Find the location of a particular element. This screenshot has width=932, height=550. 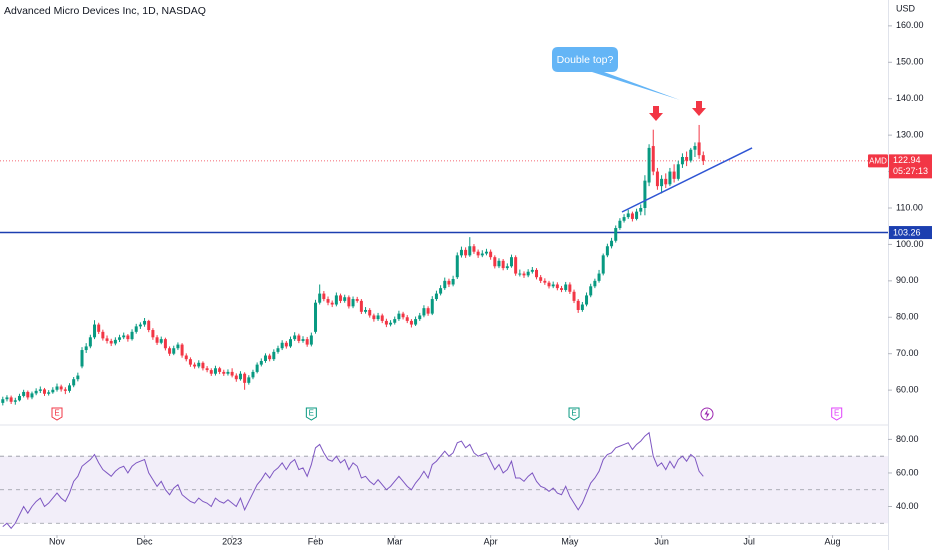

level-label-box is located at coordinates (910, 233).